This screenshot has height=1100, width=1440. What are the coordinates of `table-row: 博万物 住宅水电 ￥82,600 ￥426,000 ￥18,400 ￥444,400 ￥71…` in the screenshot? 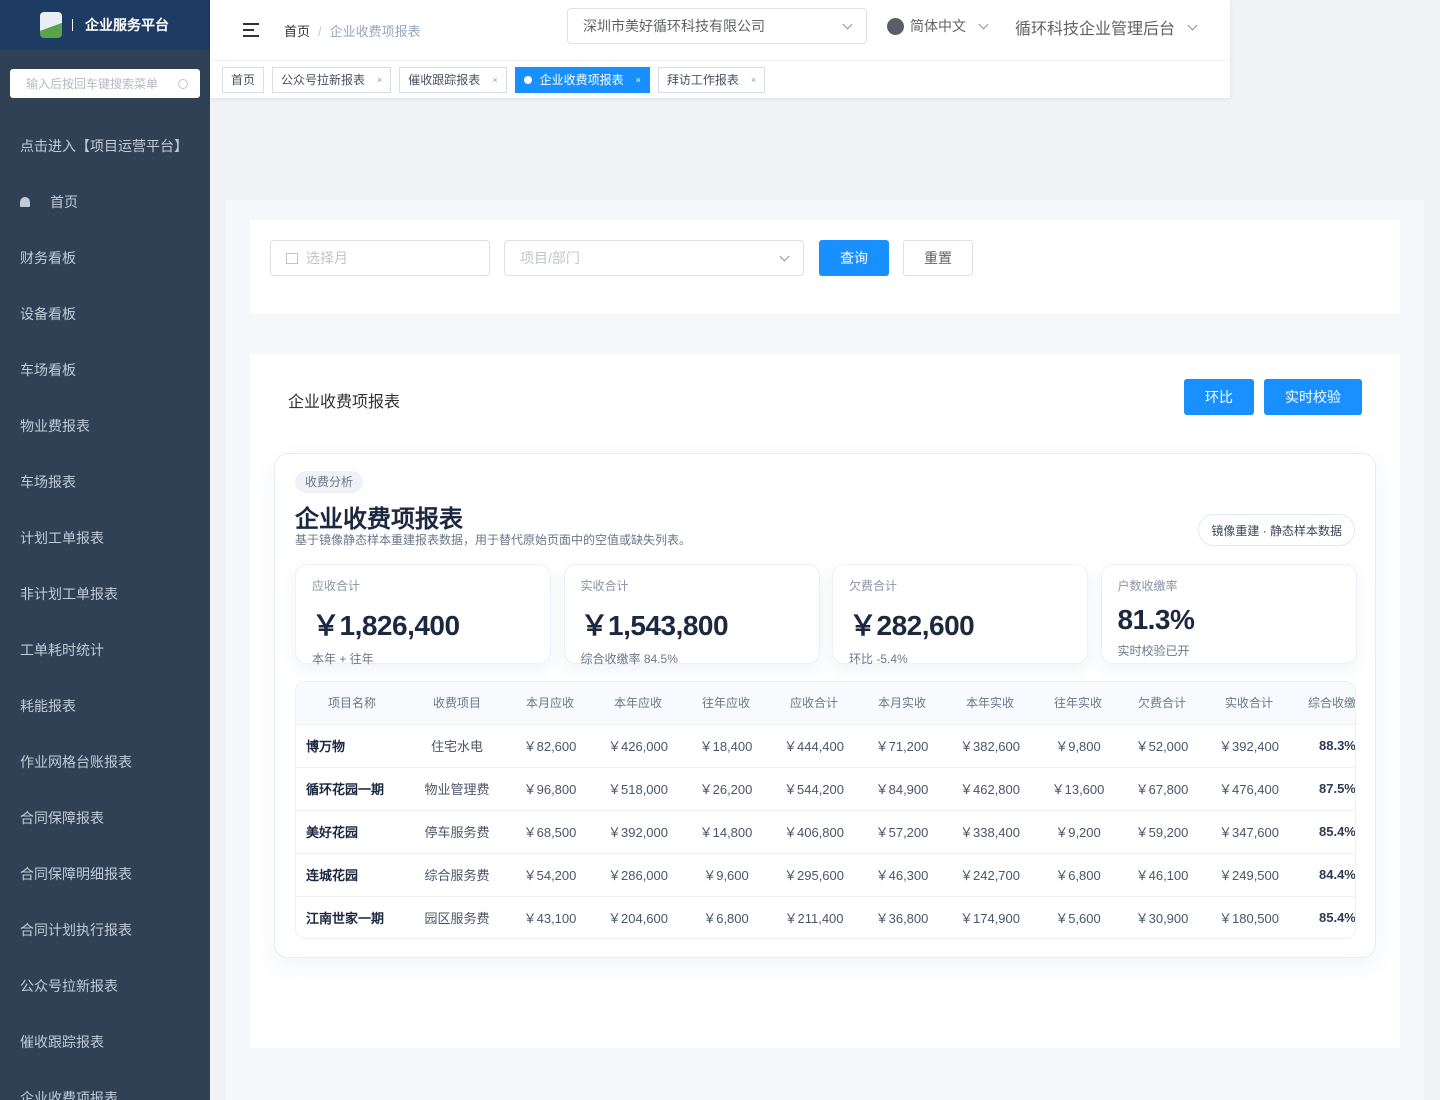 It's located at (825, 745).